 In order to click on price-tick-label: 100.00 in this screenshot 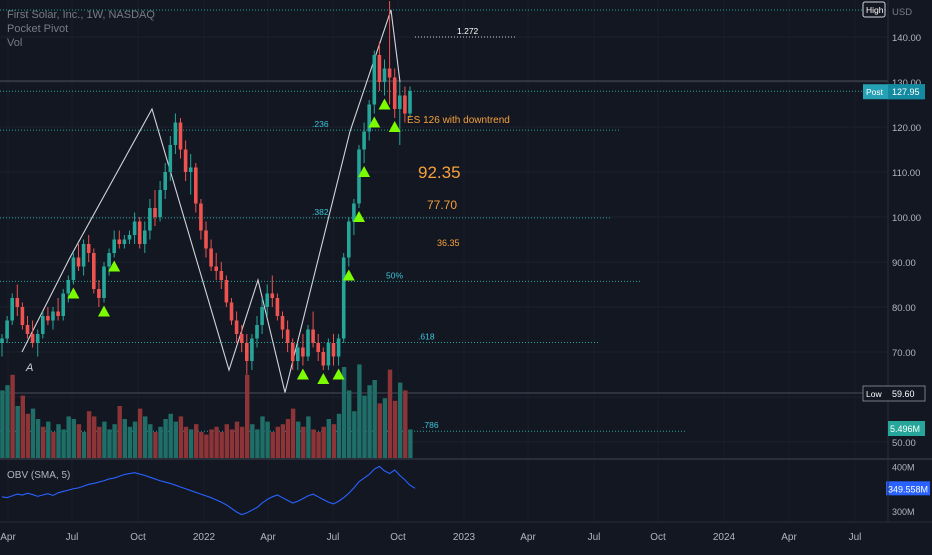, I will do `click(906, 218)`.